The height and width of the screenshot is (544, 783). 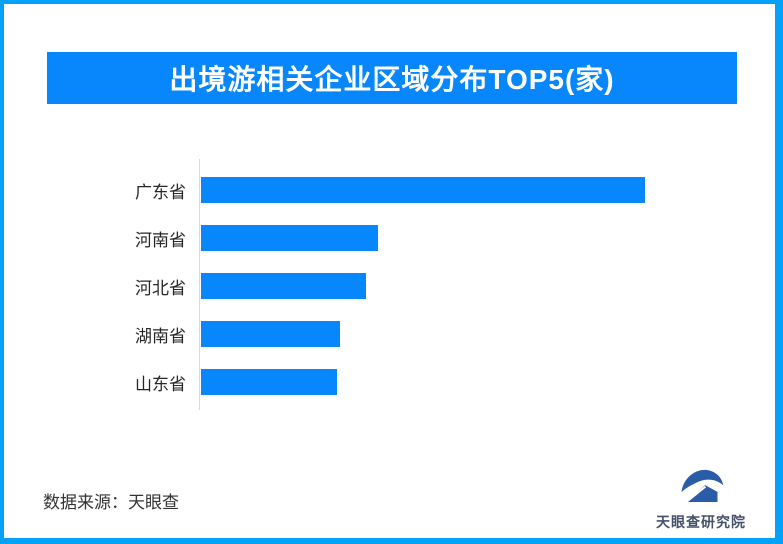 I want to click on bar-row: 湖南省, so click(x=374, y=334).